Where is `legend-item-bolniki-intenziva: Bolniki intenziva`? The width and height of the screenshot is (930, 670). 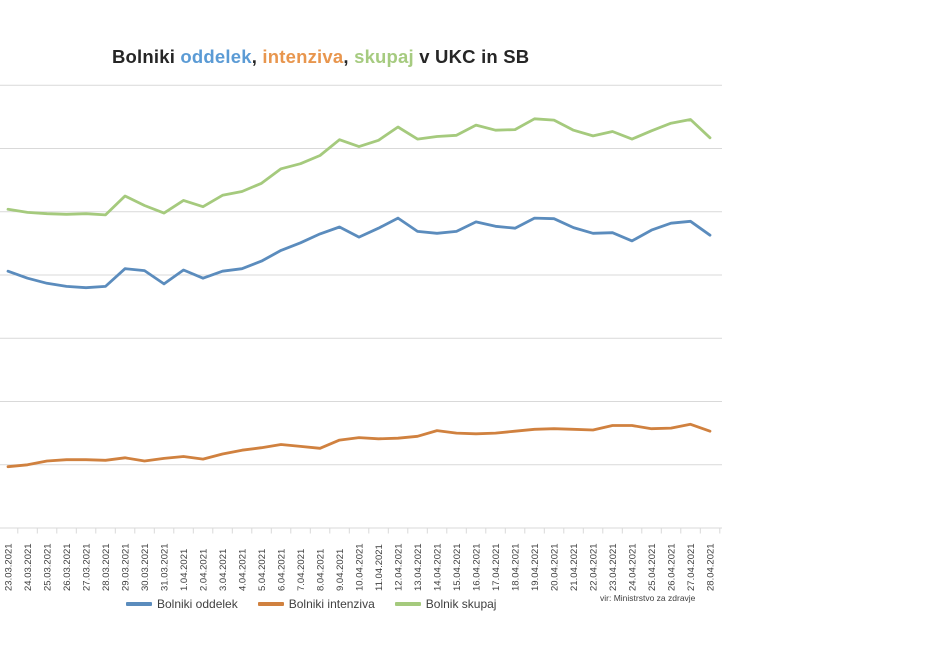
legend-item-bolniki-intenziva: Bolniki intenziva is located at coordinates (316, 604).